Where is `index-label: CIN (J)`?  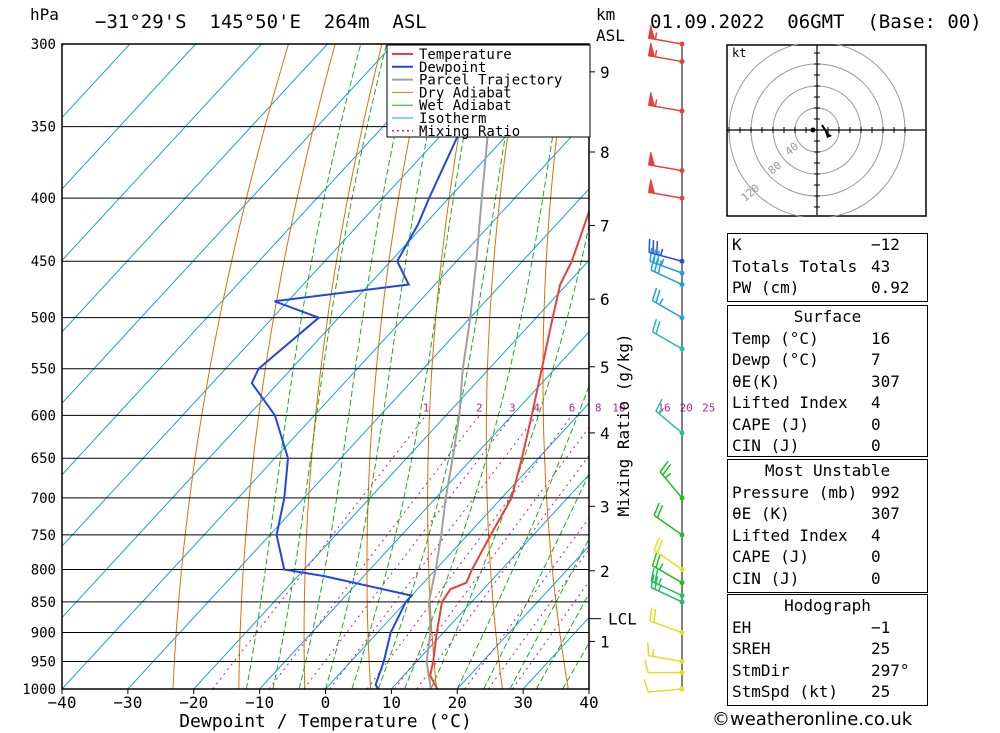
index-label: CIN (J) is located at coordinates (766, 578).